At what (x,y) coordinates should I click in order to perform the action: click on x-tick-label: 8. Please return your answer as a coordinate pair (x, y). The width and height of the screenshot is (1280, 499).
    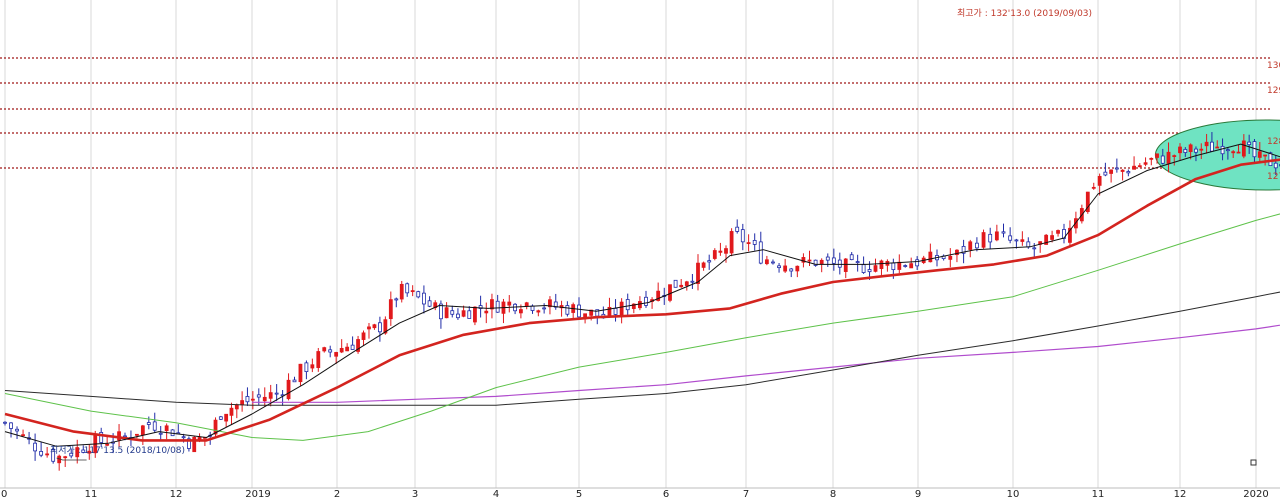
    Looking at the image, I should click on (833, 494).